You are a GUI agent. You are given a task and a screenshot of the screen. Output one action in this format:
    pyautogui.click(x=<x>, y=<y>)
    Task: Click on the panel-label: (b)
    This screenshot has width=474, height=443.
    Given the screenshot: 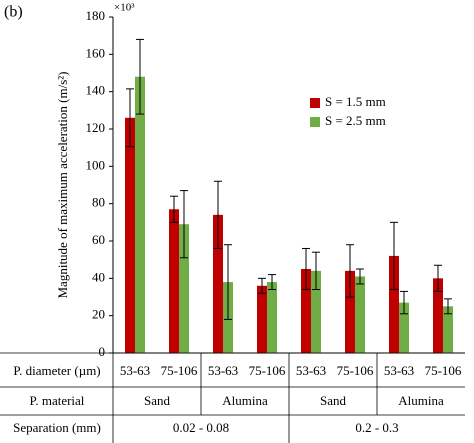 What is the action you would take?
    pyautogui.click(x=13, y=12)
    